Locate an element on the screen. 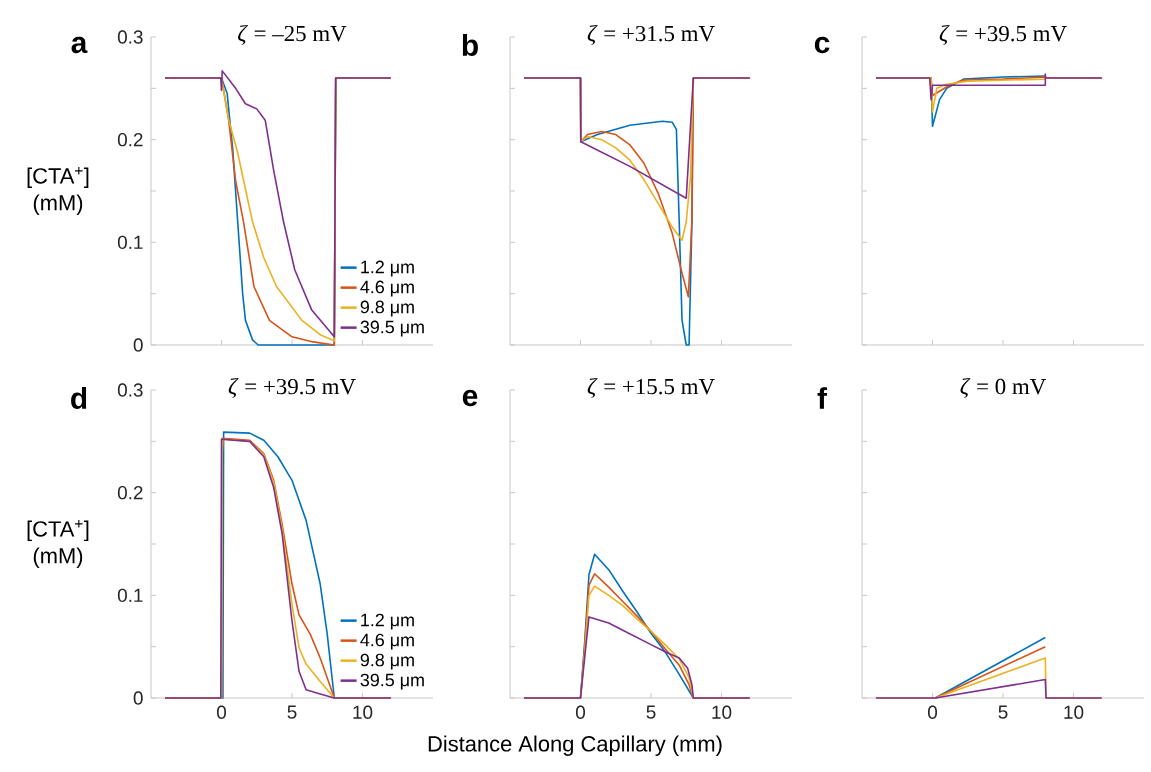 The width and height of the screenshot is (1151, 772). text: c is located at coordinates (822, 45).